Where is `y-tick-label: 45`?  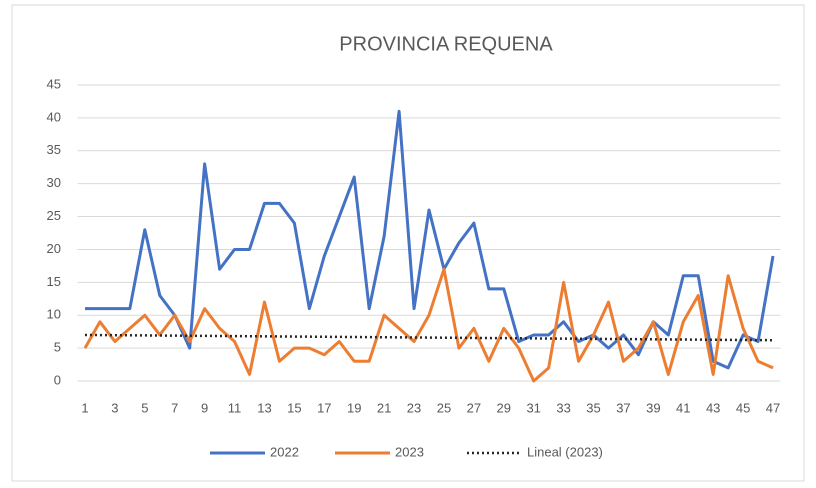 y-tick-label: 45 is located at coordinates (54, 83).